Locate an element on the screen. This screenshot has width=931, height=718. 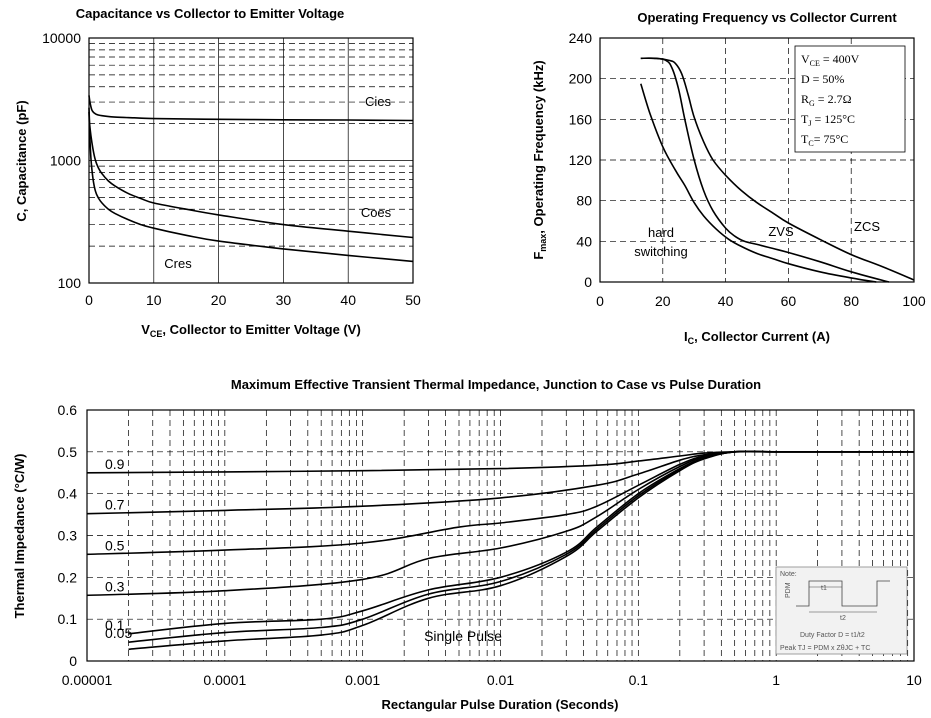
thermal-curve-label: 0.1 is located at coordinates (115, 625).